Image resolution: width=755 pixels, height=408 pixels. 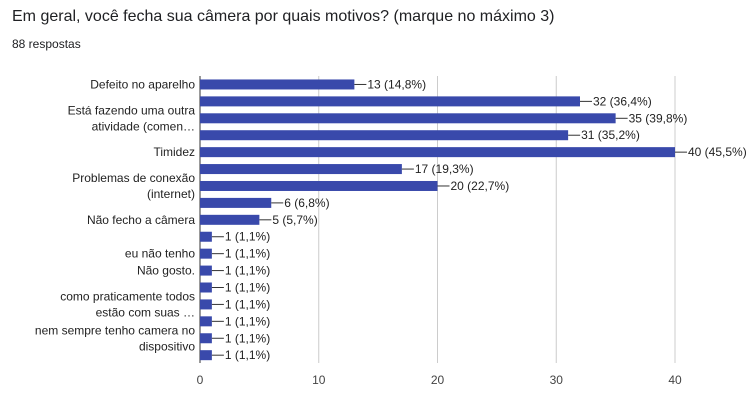 What do you see at coordinates (622, 101) in the screenshot?
I see `data-label: 32 (36,4%)` at bounding box center [622, 101].